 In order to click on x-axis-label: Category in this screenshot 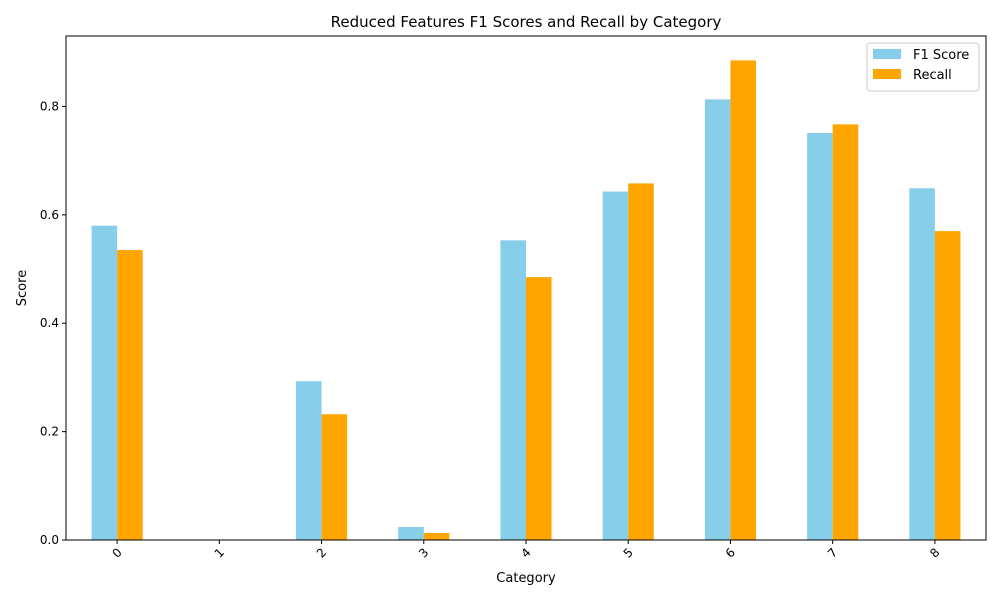, I will do `click(526, 578)`.